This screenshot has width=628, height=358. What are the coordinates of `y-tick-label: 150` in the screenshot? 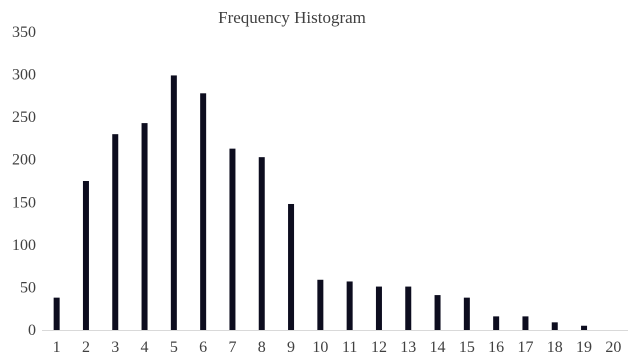 It's located at (24, 202).